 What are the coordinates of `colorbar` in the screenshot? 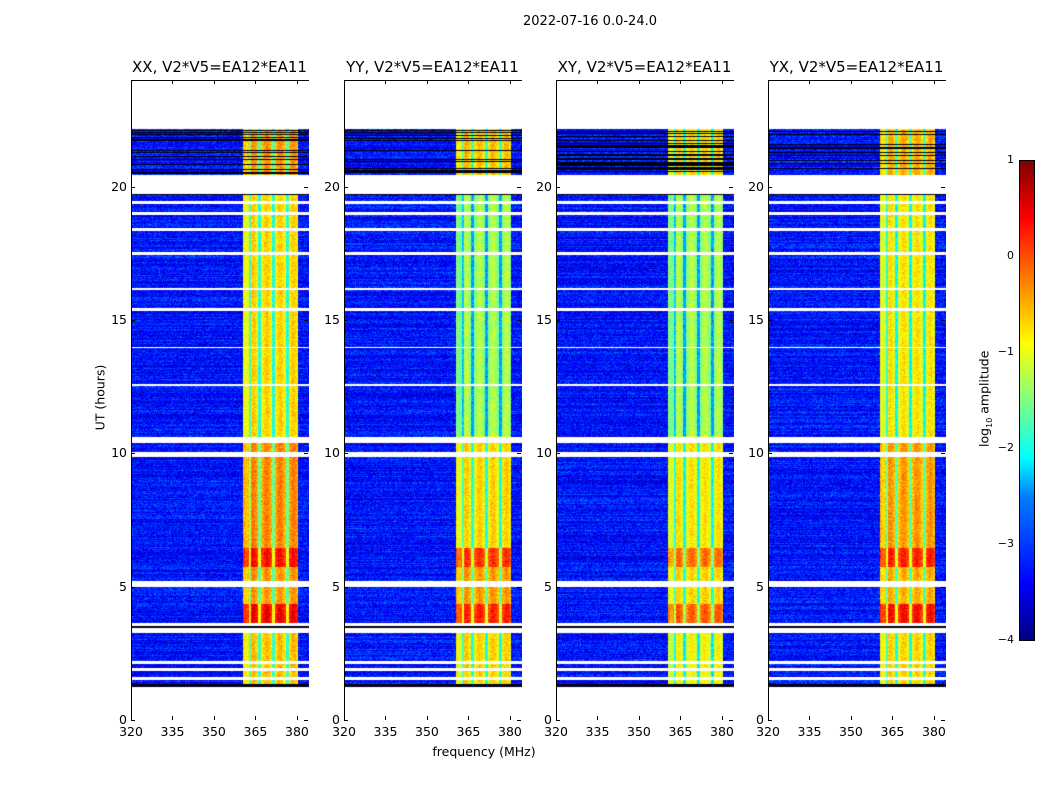 It's located at (1027, 400).